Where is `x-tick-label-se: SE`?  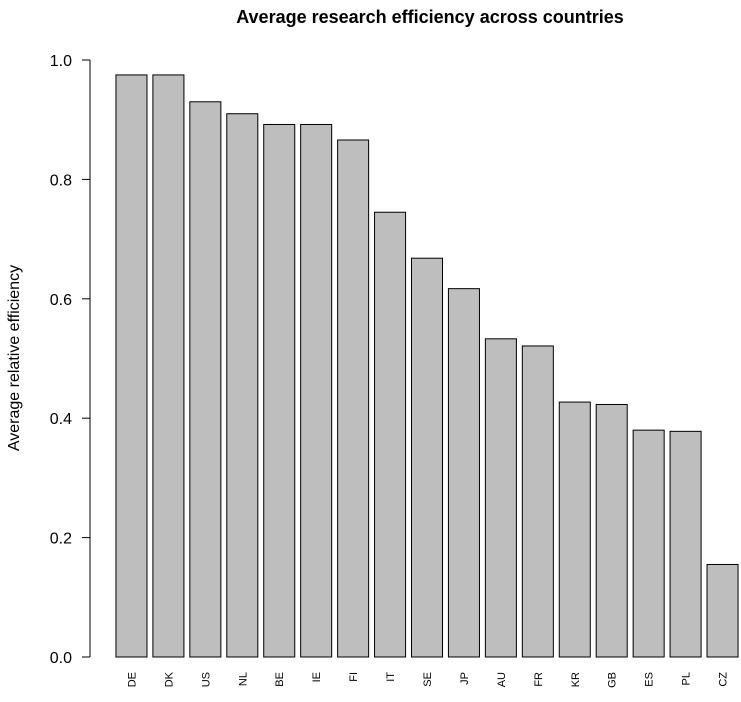 x-tick-label-se: SE is located at coordinates (428, 679).